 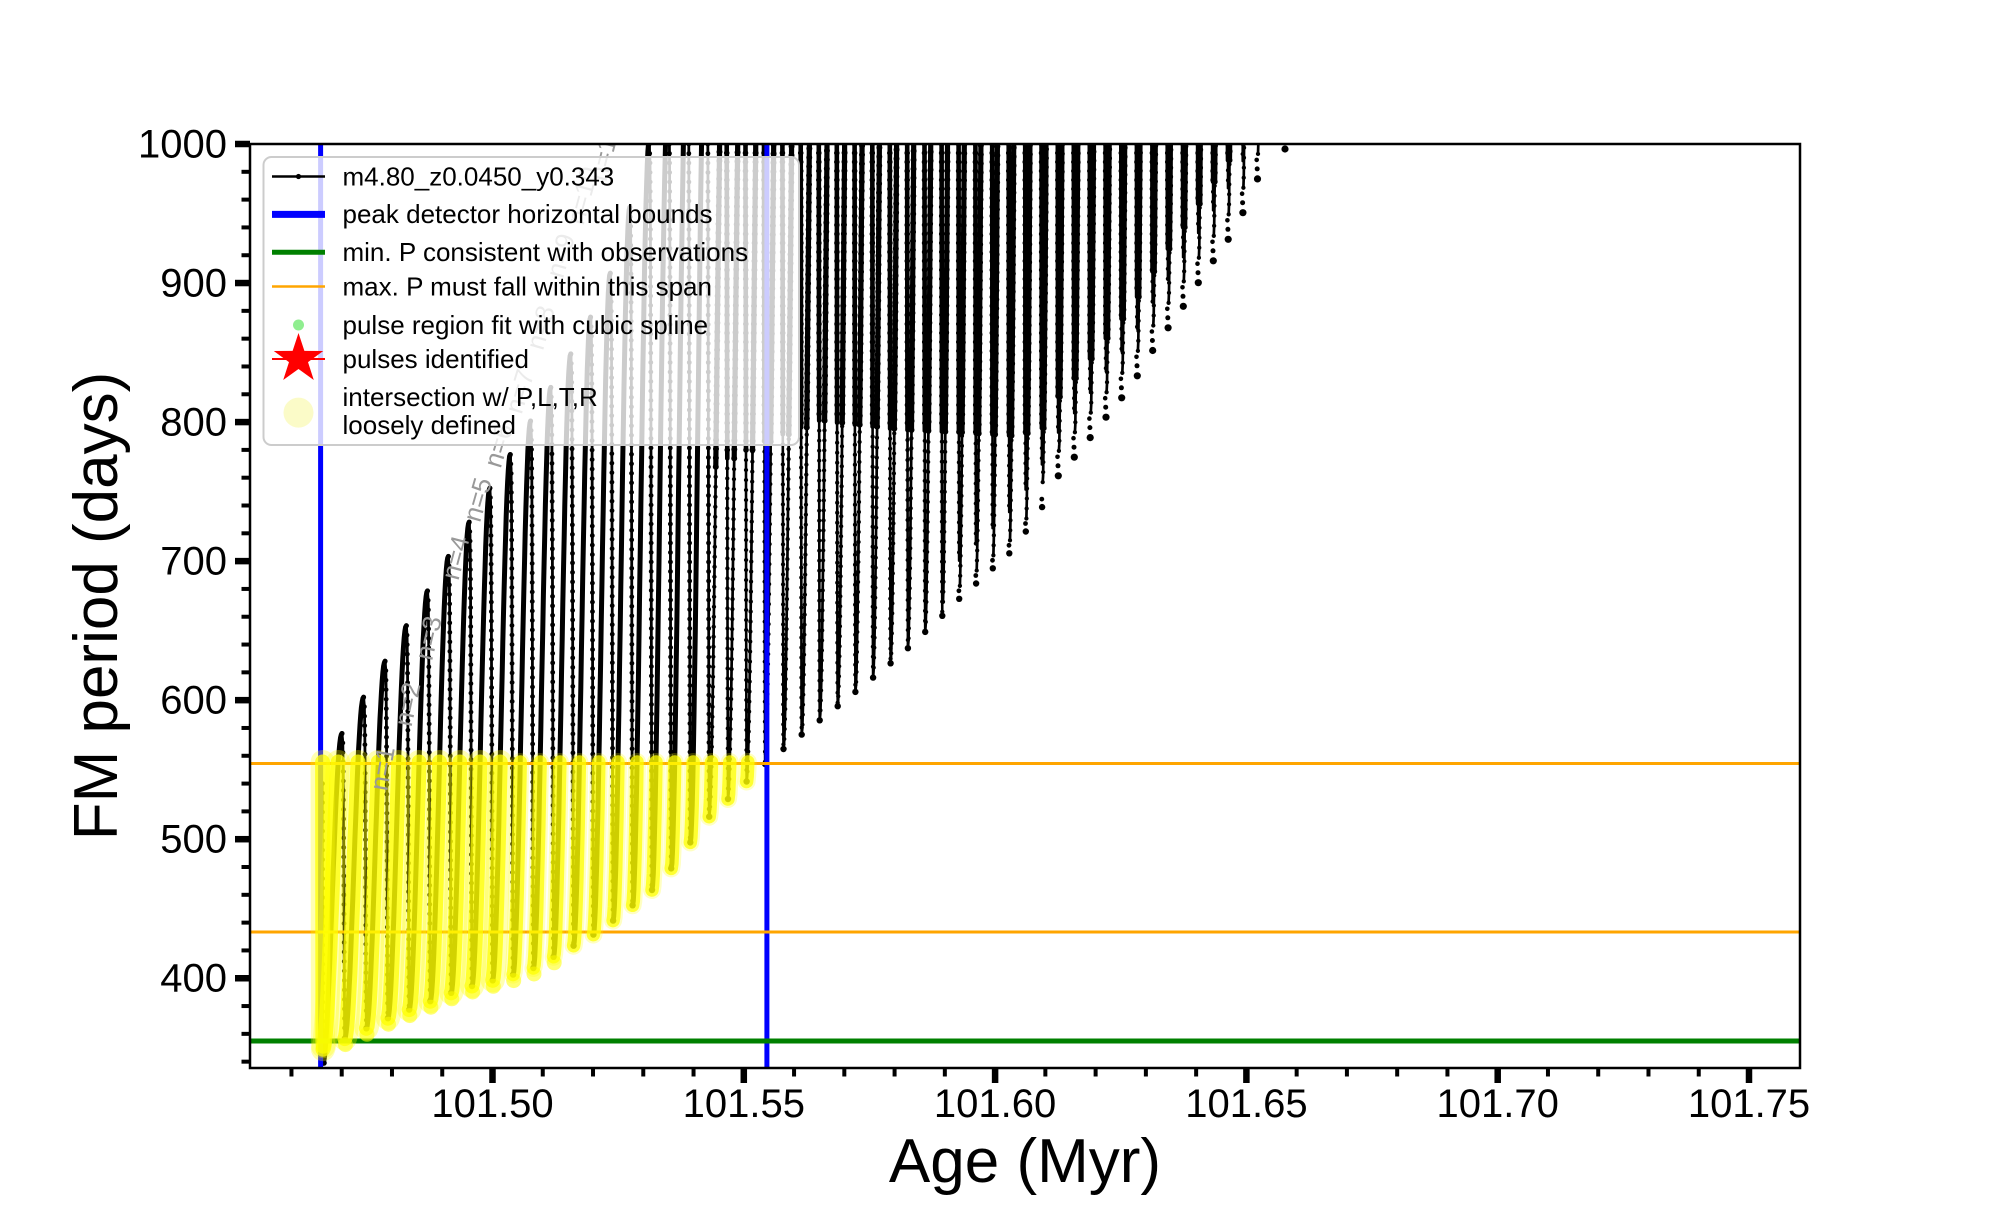 What do you see at coordinates (182, 145) in the screenshot?
I see `svg-text: 1000` at bounding box center [182, 145].